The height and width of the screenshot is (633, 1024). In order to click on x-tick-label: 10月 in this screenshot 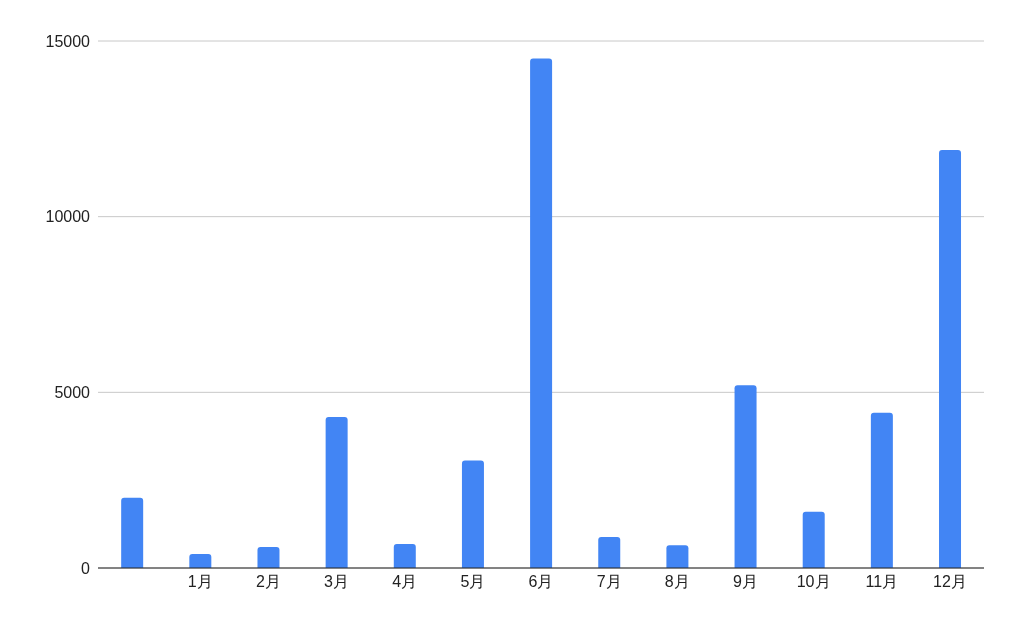, I will do `click(813, 582)`.